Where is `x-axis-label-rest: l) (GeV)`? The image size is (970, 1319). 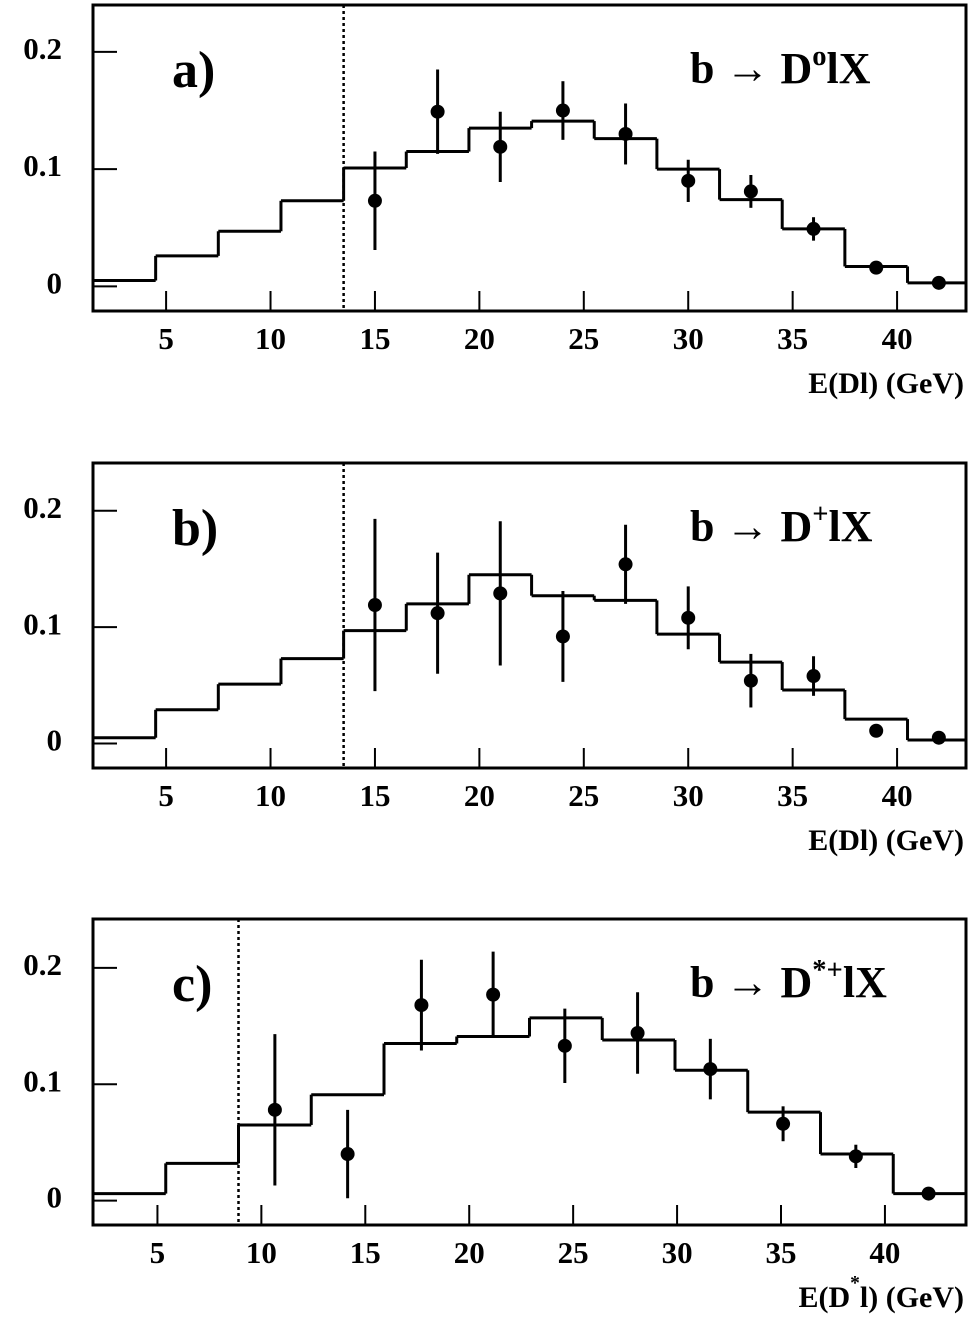
x-axis-label-rest: l) (GeV) is located at coordinates (912, 1297).